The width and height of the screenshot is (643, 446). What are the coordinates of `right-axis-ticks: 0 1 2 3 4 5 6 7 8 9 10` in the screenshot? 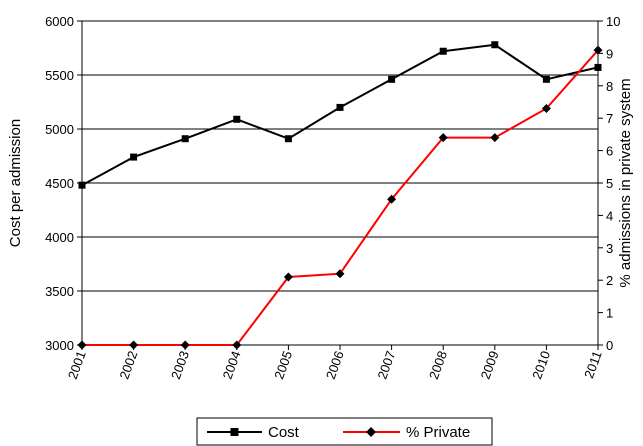 It's located at (609, 183).